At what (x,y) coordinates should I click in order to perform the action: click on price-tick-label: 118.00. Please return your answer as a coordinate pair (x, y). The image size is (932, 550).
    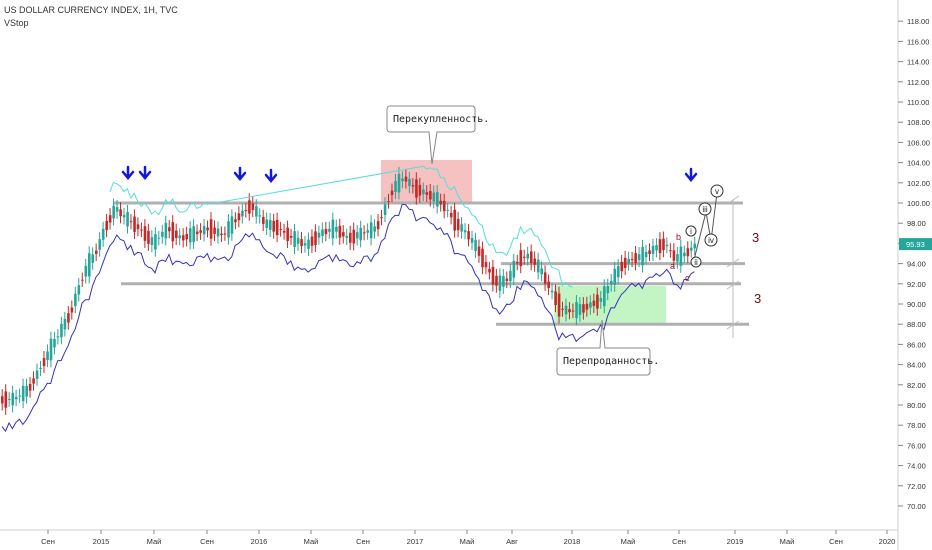
    Looking at the image, I should click on (918, 21).